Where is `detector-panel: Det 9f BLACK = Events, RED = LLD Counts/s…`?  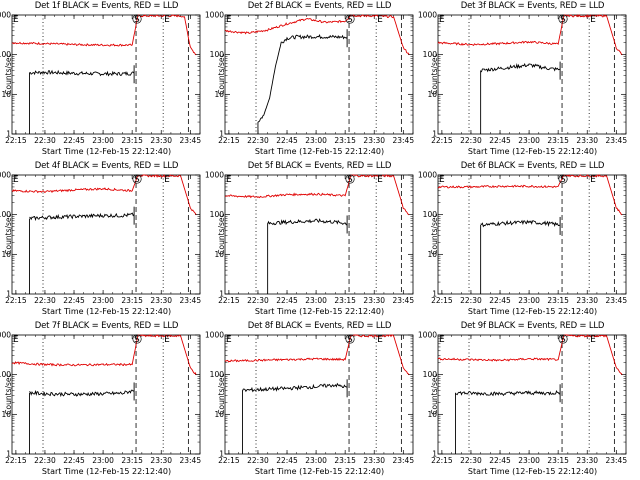 detector-panel: Det 9f BLACK = Events, RED = LLD Counts/s… is located at coordinates (528, 400).